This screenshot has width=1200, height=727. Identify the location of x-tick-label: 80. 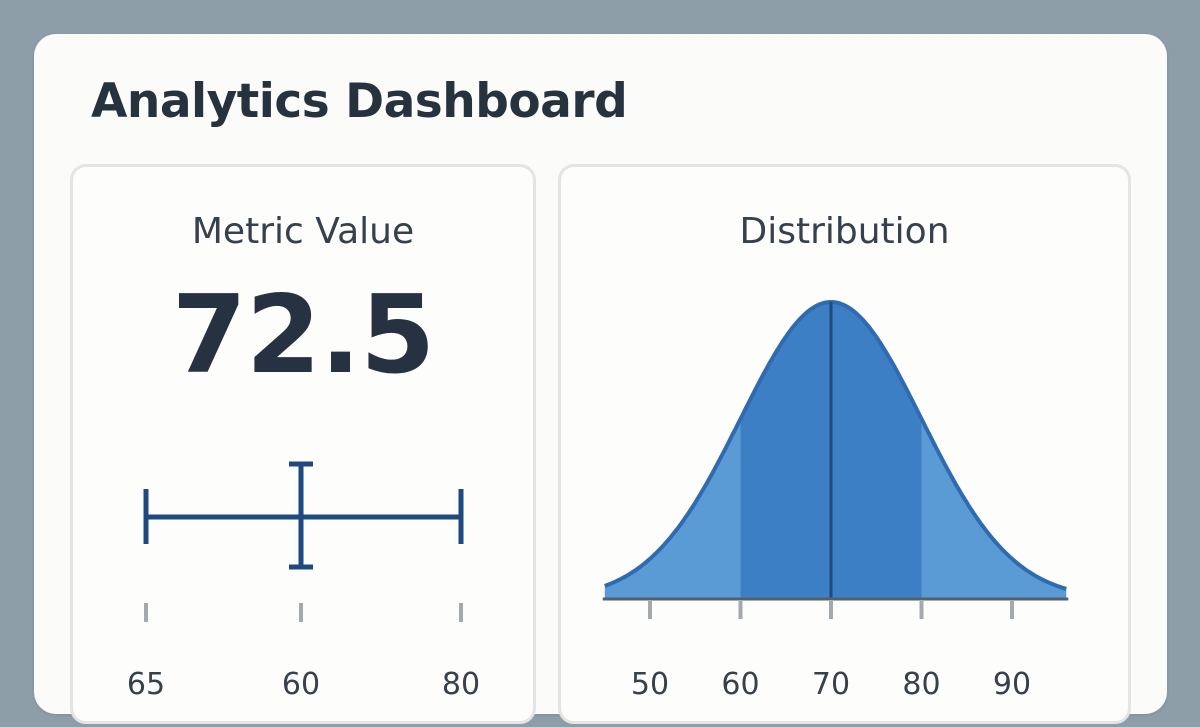
(921, 684).